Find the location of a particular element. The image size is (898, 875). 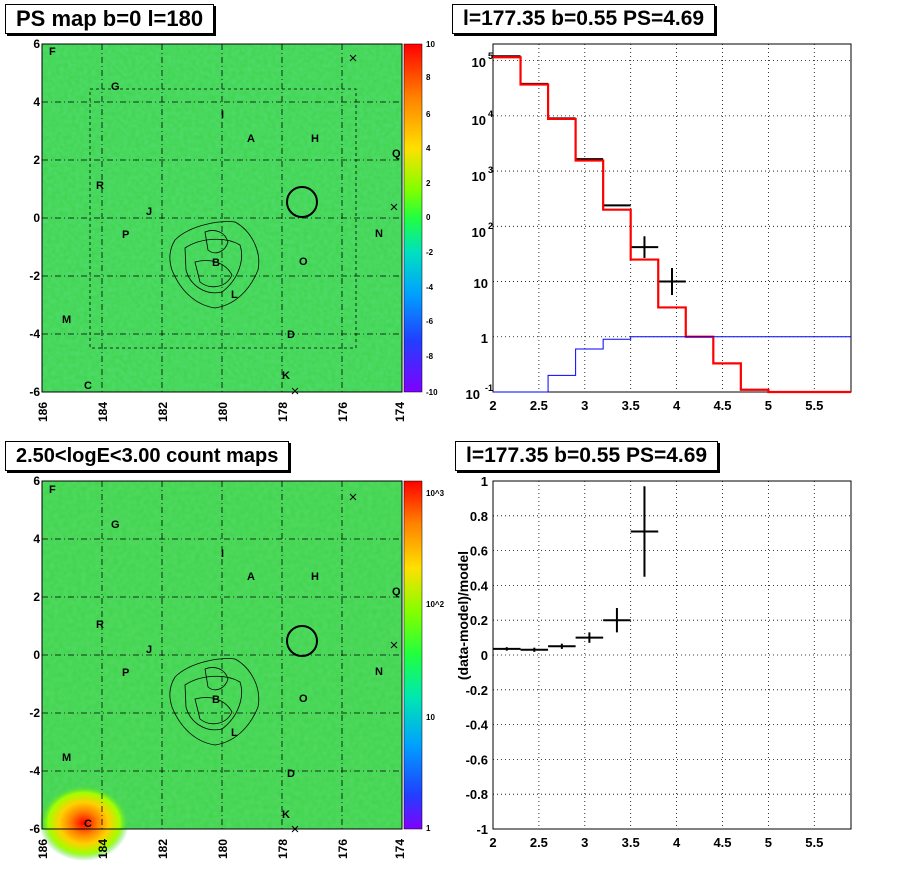

map-top-y-ticks: 6 4 2 0 -2 -4 -6 is located at coordinates (34, 218).